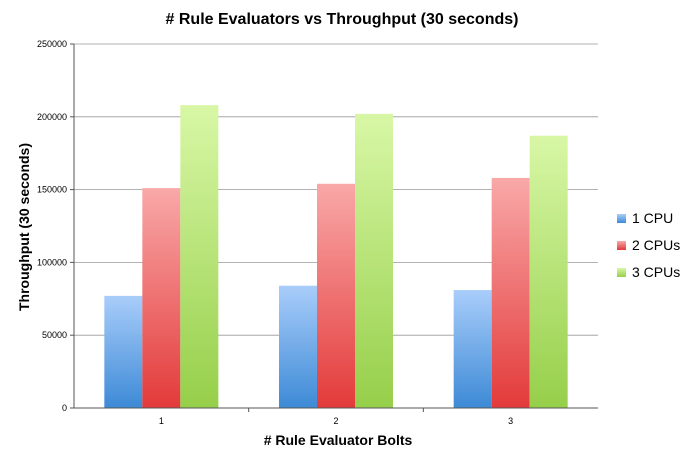  I want to click on legend-label: 3 CPUs, so click(656, 272).